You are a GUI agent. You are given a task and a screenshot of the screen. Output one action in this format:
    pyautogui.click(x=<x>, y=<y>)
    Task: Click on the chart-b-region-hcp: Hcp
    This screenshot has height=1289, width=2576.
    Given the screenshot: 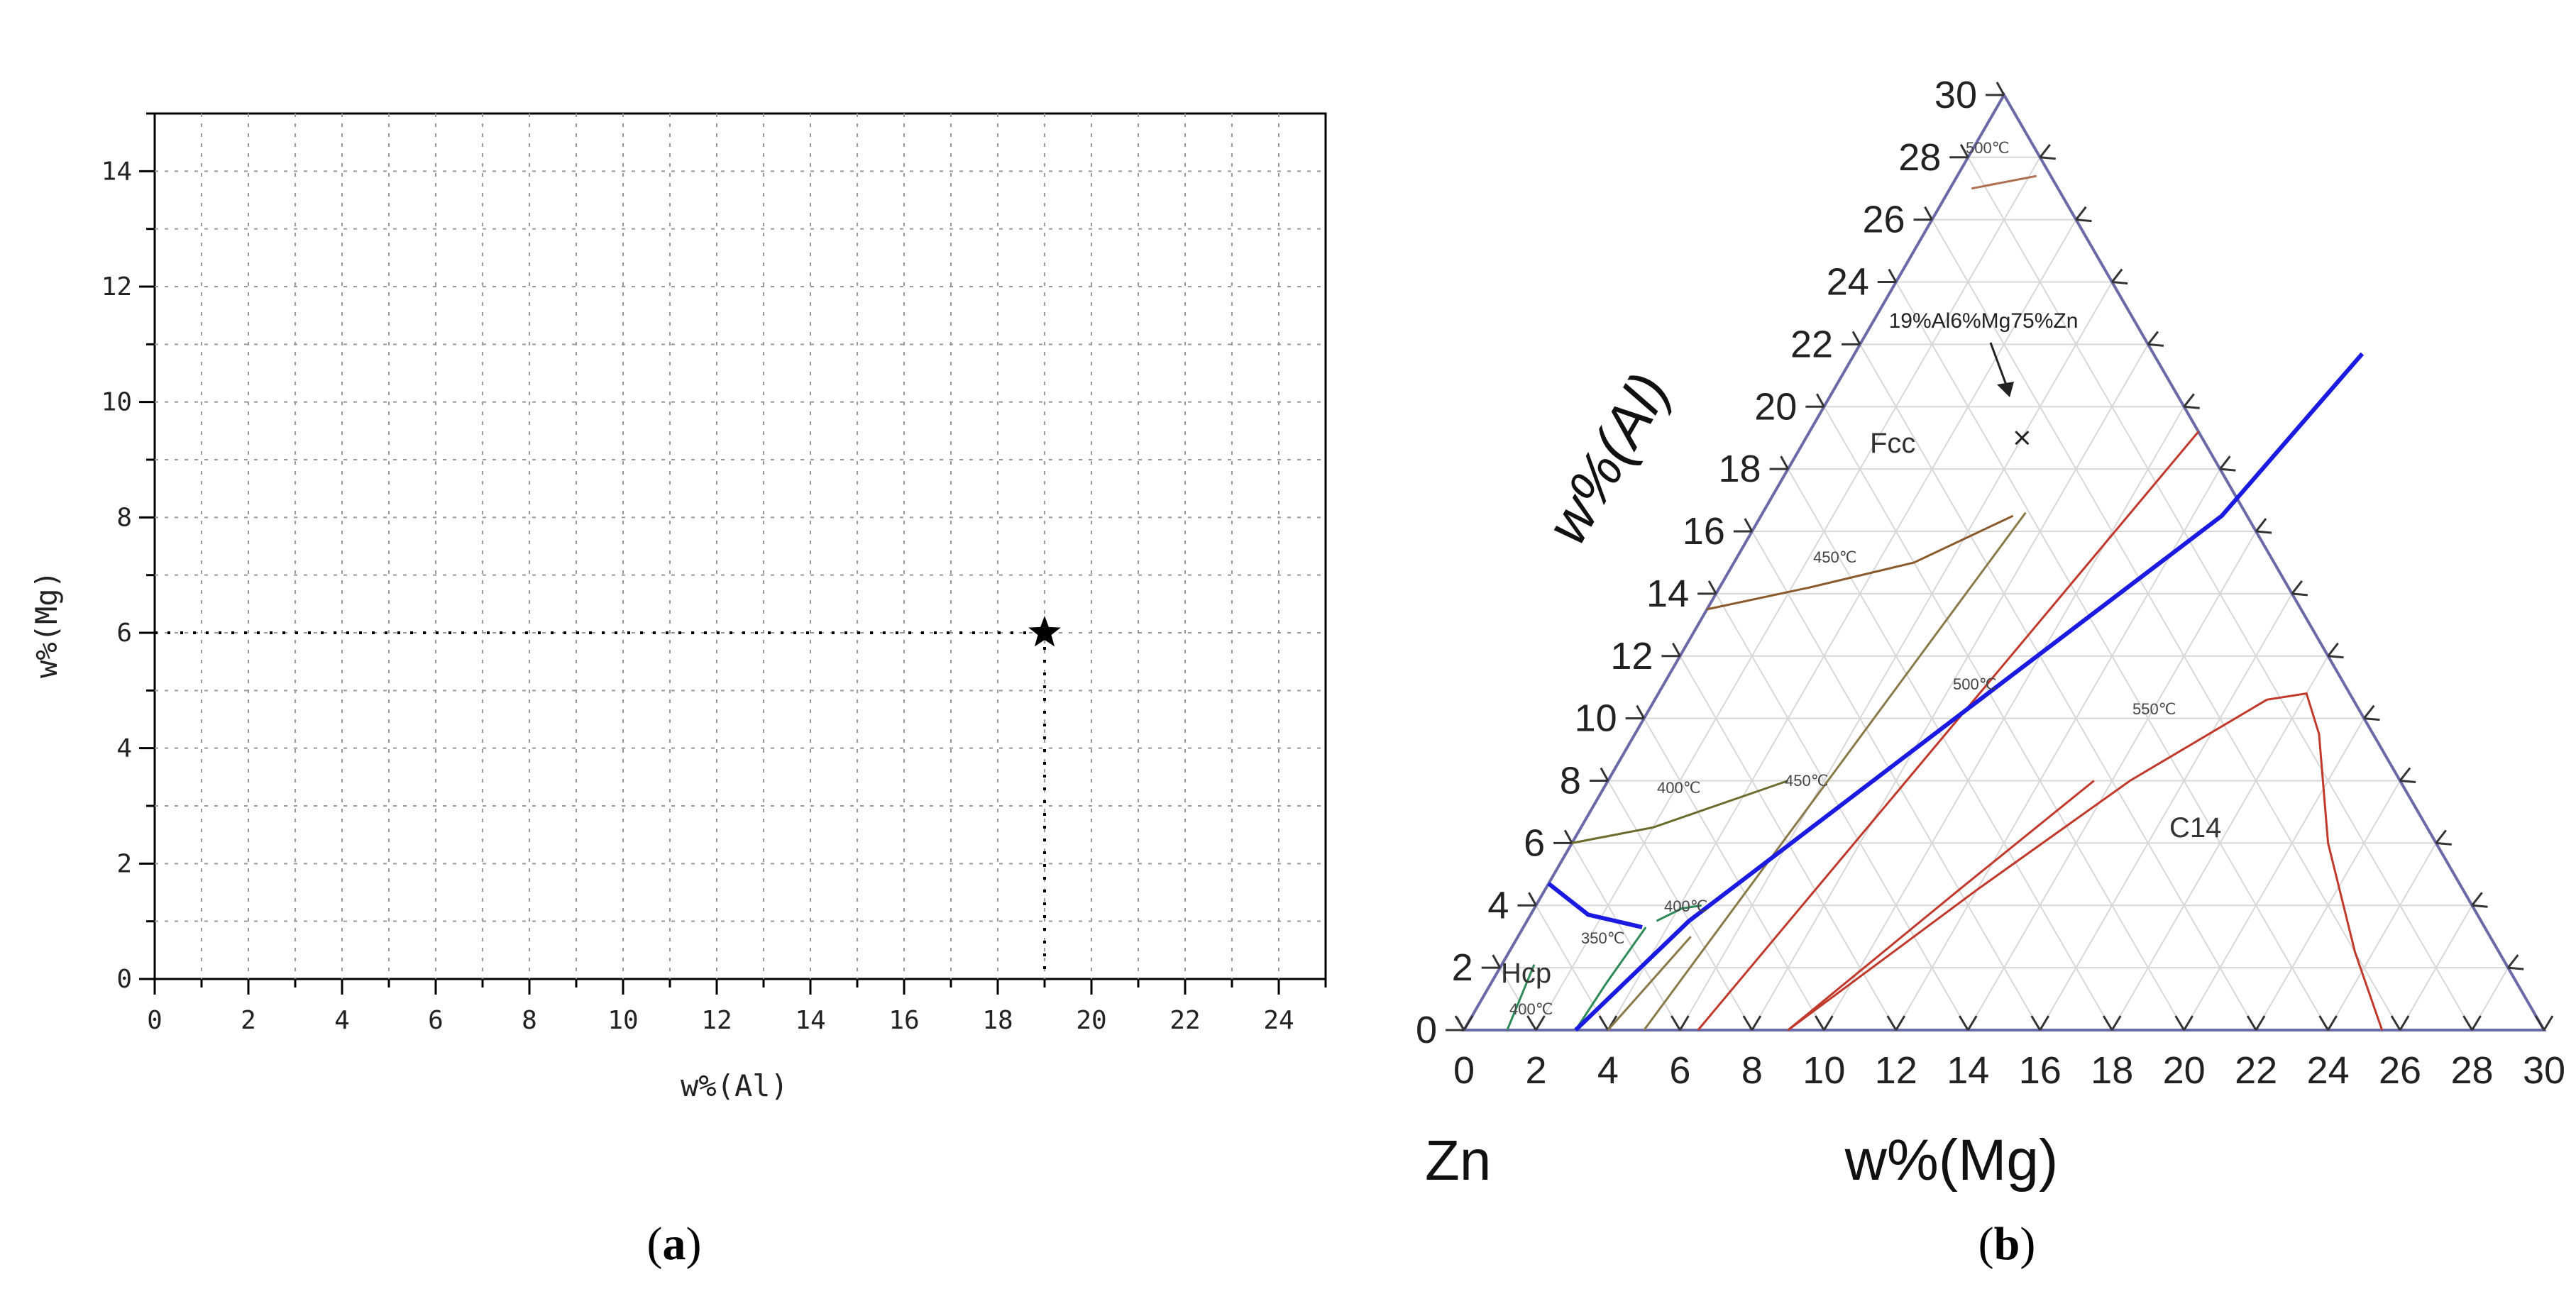 What is the action you would take?
    pyautogui.click(x=1526, y=973)
    